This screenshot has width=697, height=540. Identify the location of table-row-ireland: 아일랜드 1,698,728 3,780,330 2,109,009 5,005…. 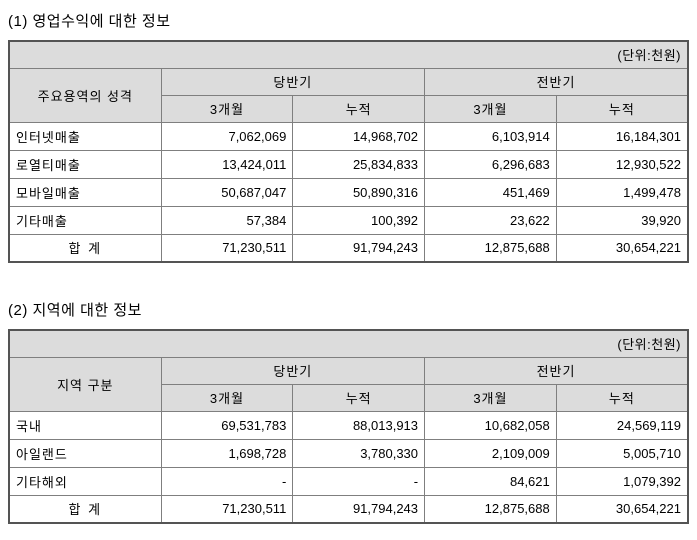
(348, 453).